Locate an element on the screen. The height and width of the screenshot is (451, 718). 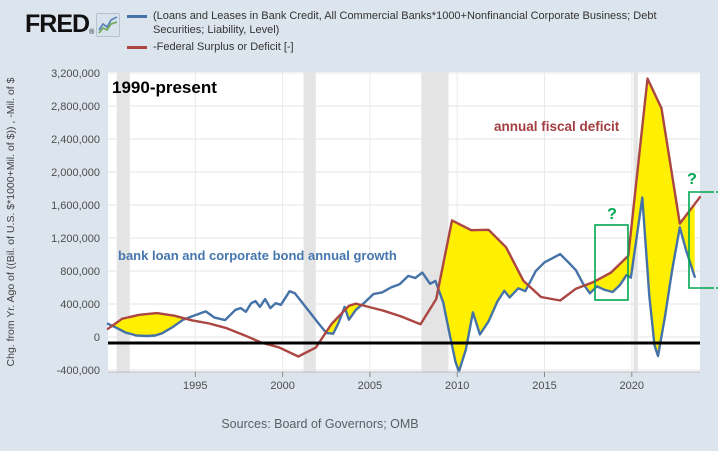
y-tick-label: 2,800,000 is located at coordinates (75, 107).